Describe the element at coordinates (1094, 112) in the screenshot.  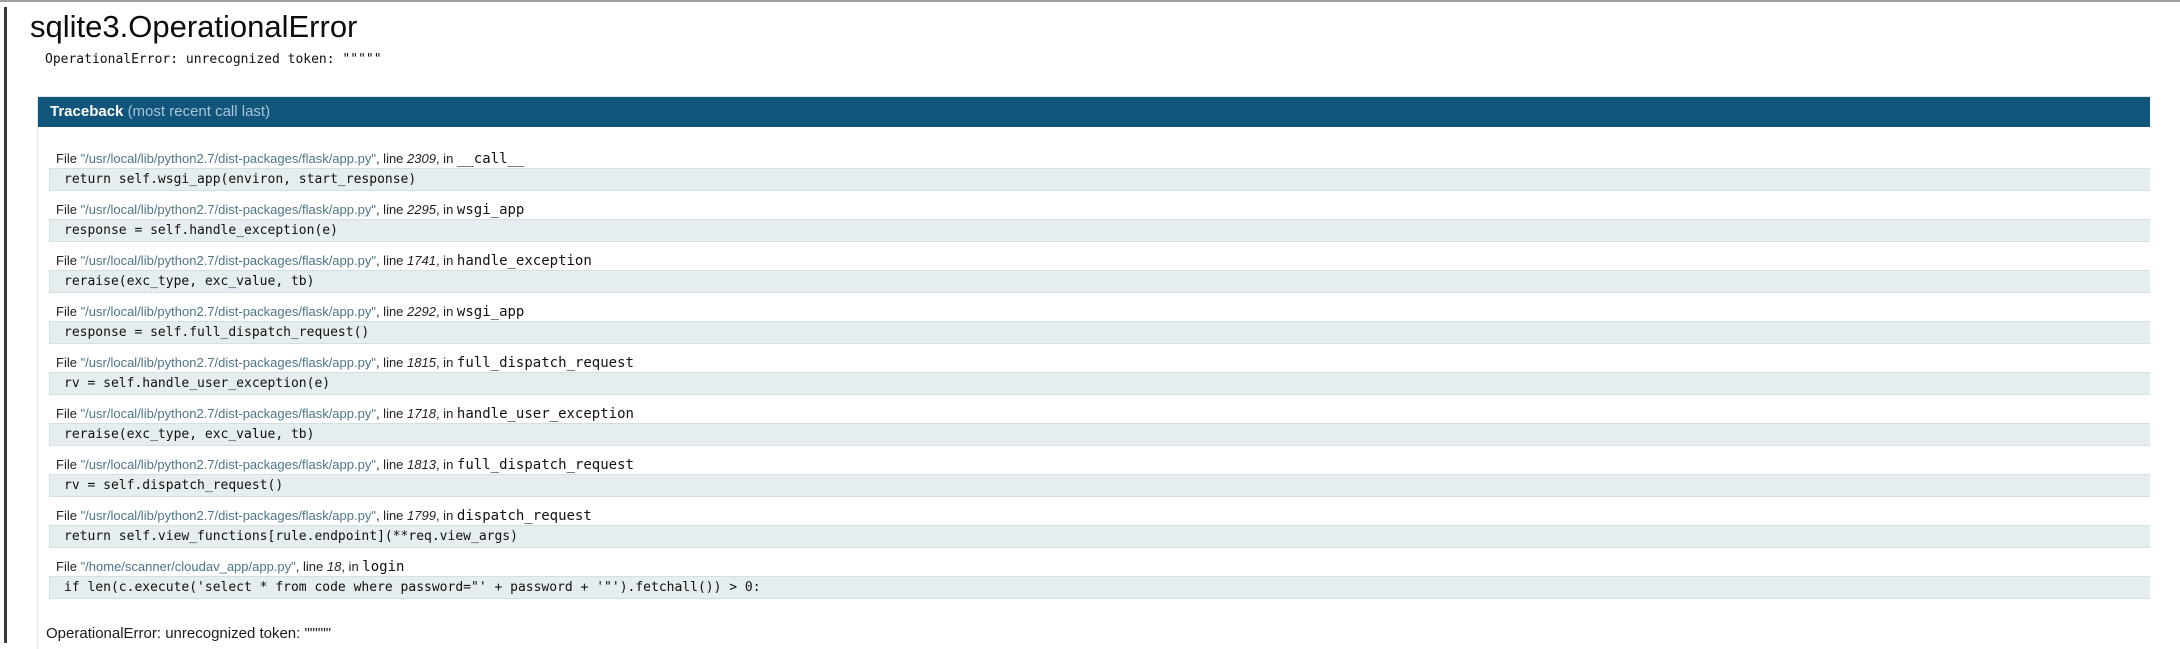
I see `traceback-header: Traceback (most recent call last)` at that location.